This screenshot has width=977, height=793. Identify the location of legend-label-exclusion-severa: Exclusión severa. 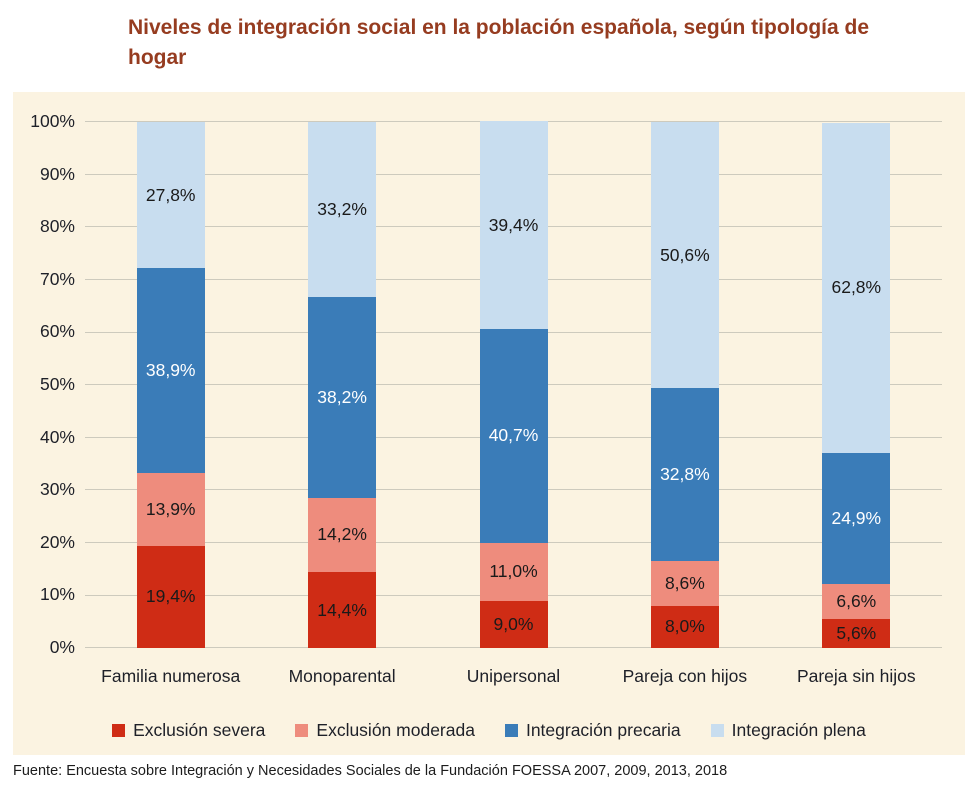
(199, 729).